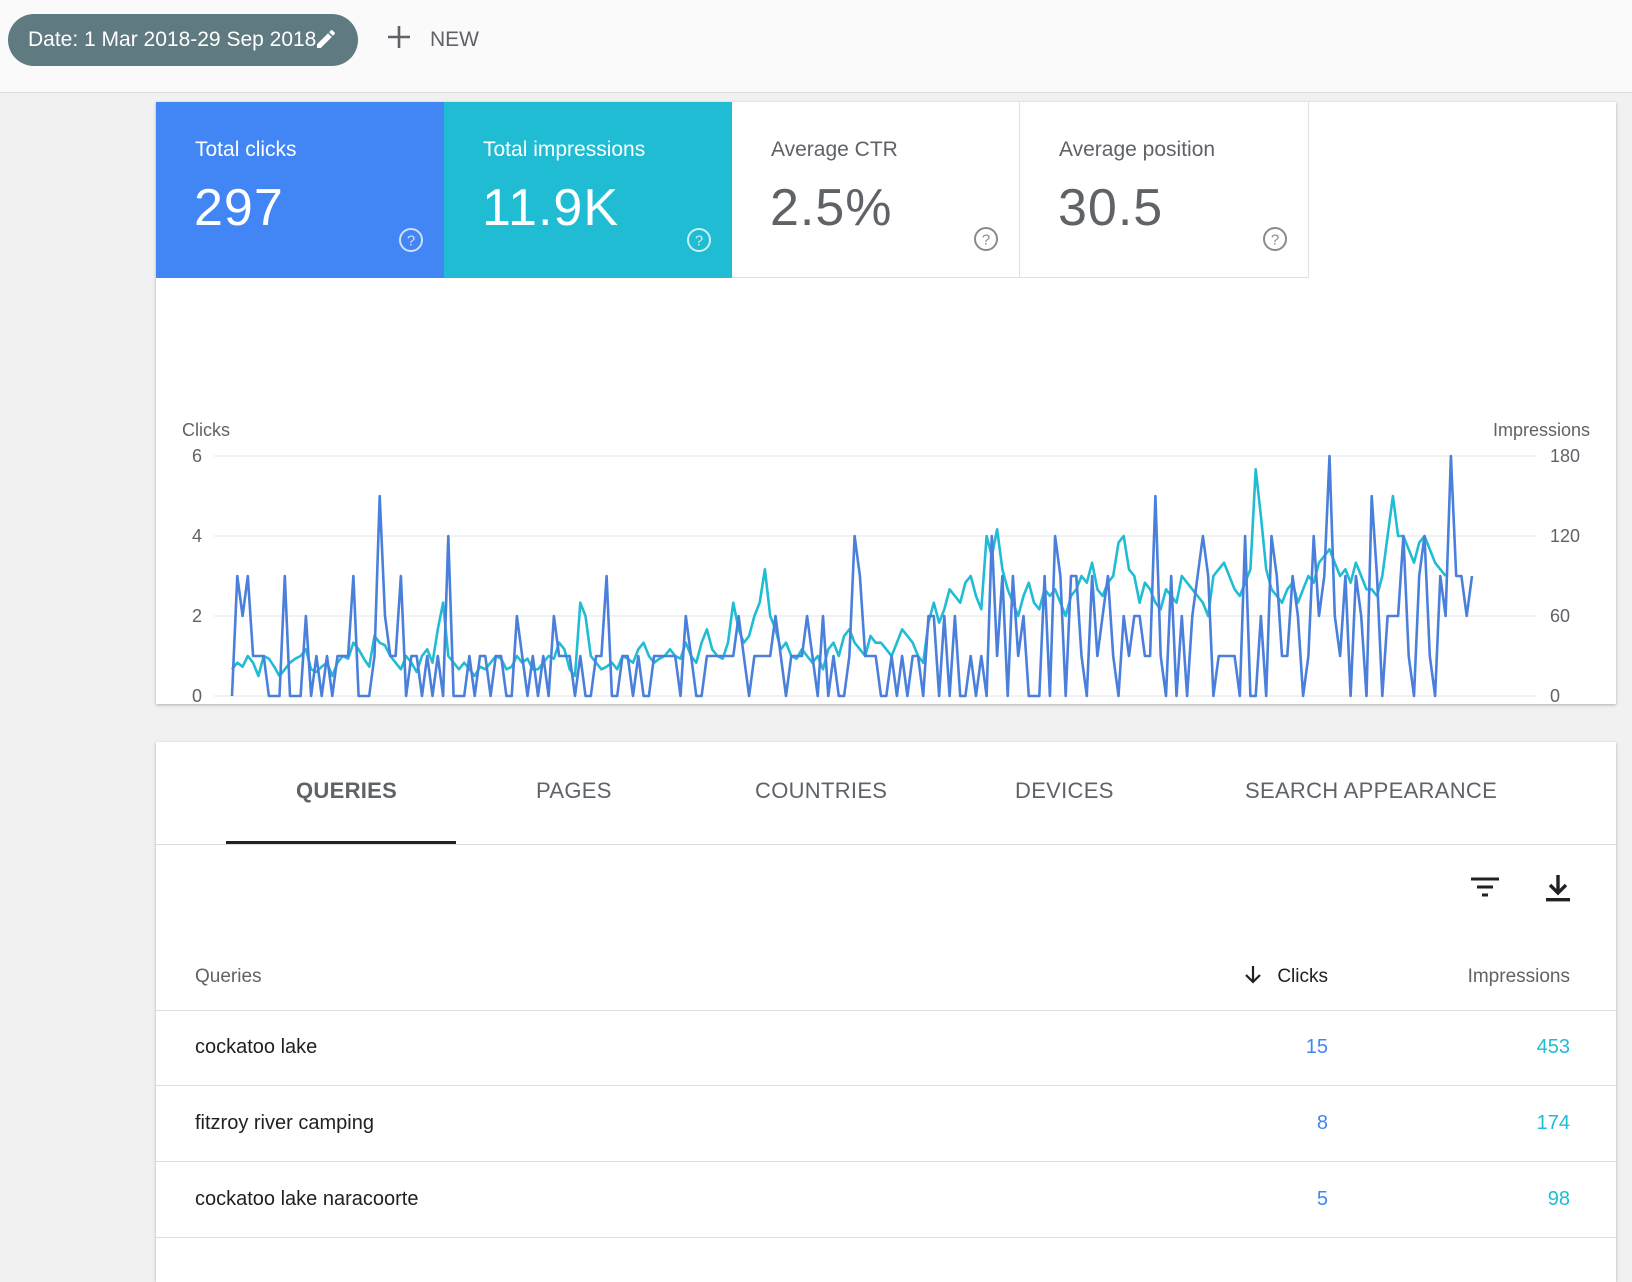 This screenshot has width=1632, height=1282. Describe the element at coordinates (886, 1124) in the screenshot. I see `table-row: fitzroy river camping 8 174` at that location.